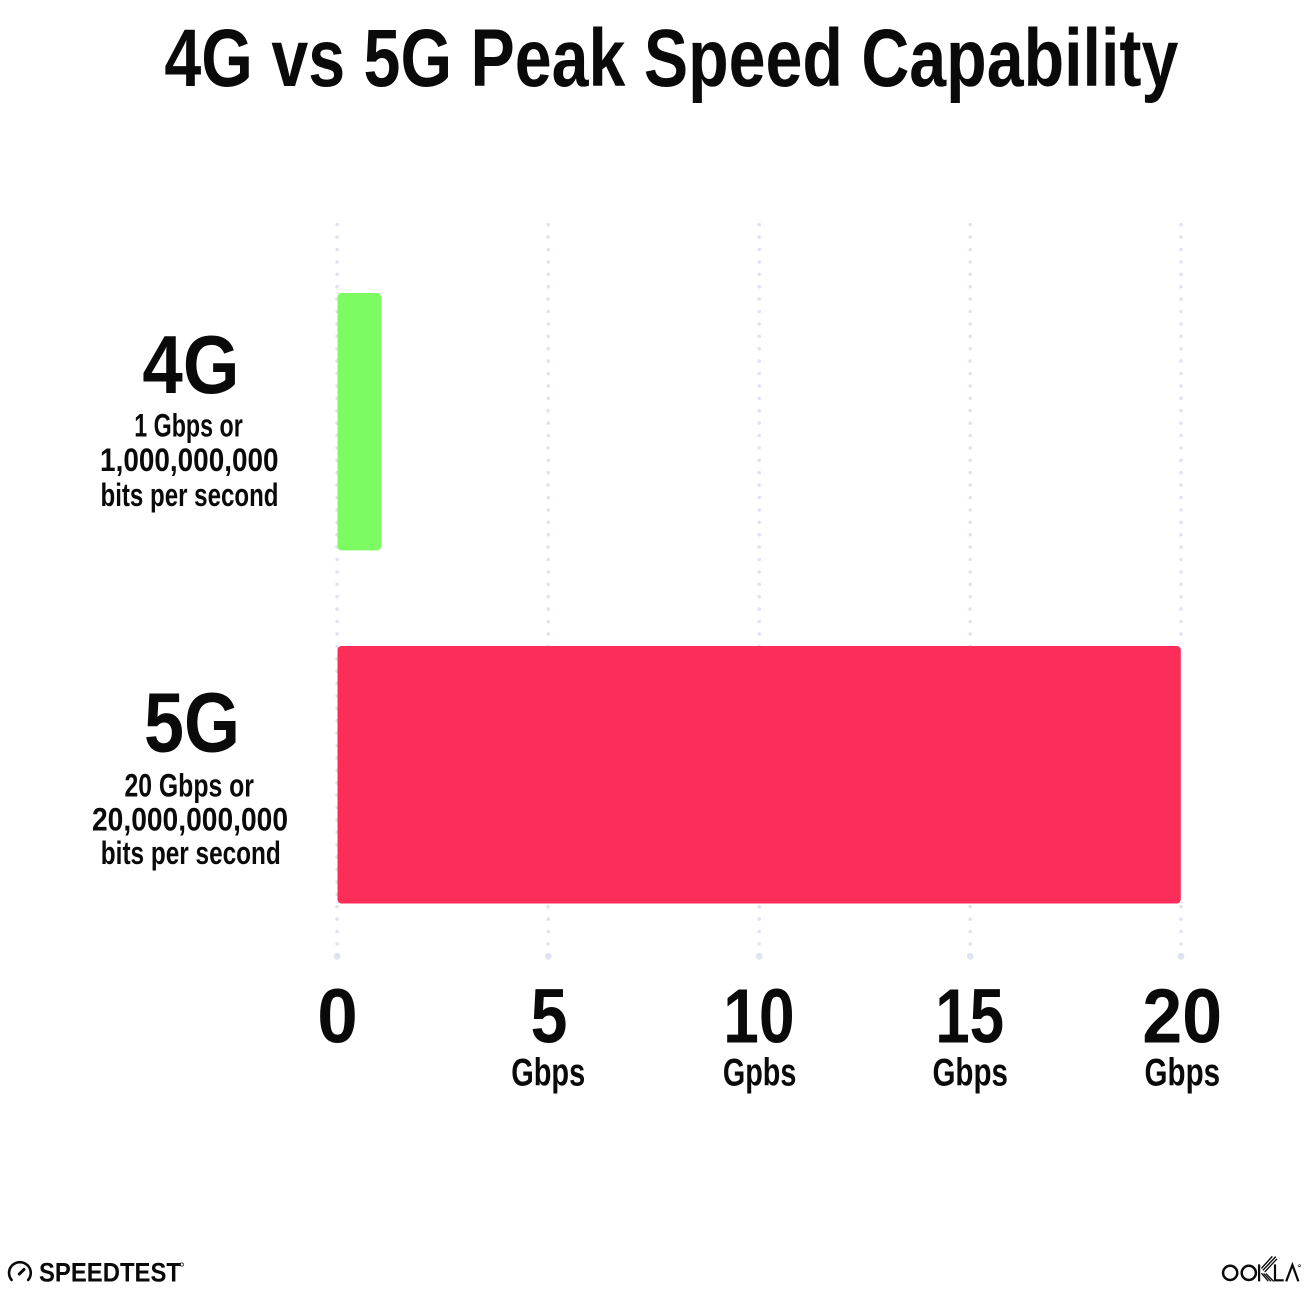 This screenshot has width=1308, height=1315. I want to click on svg-text: 4G vs 5G Peak Speed Capability, so click(671, 58).